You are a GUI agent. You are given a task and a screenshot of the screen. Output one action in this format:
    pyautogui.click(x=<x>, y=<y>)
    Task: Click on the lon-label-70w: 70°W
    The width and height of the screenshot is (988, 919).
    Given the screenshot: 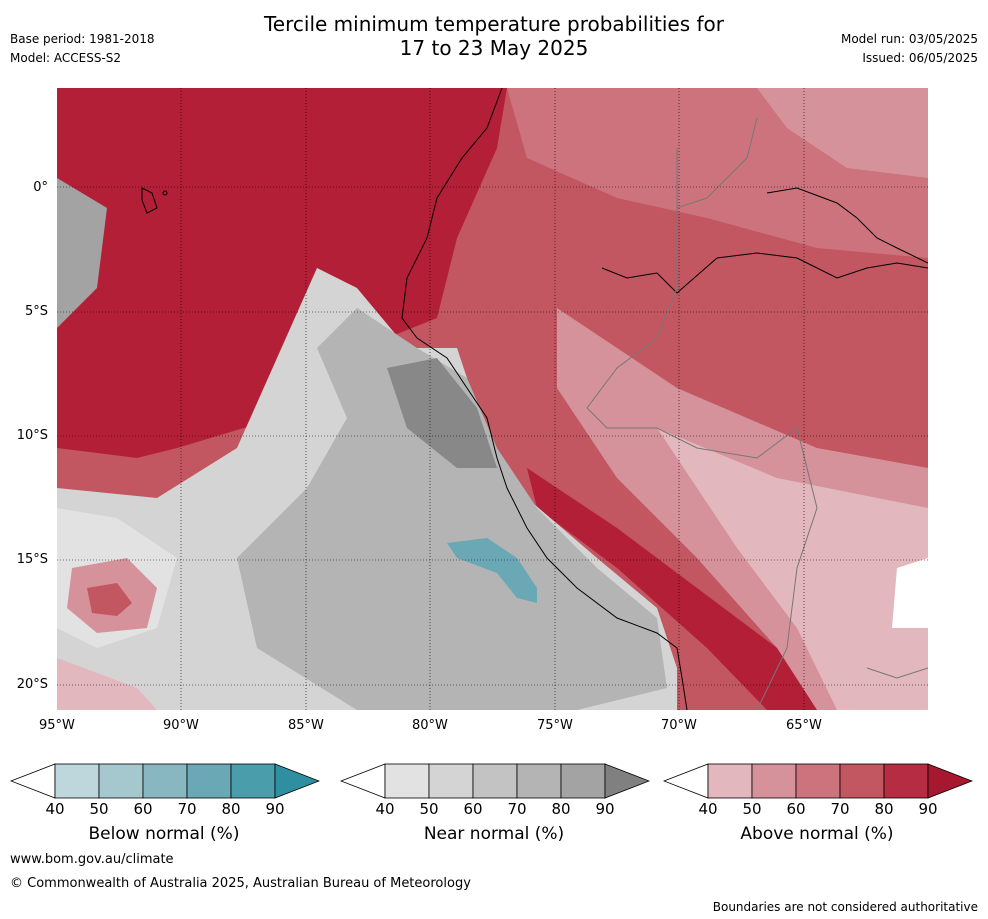 What is the action you would take?
    pyautogui.click(x=679, y=725)
    